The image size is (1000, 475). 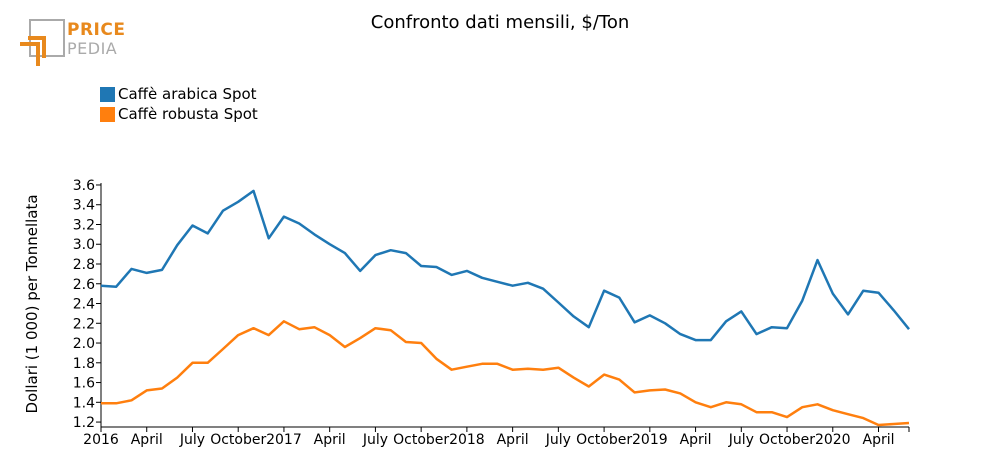 I want to click on legend-swatch-robusta, so click(x=107, y=114).